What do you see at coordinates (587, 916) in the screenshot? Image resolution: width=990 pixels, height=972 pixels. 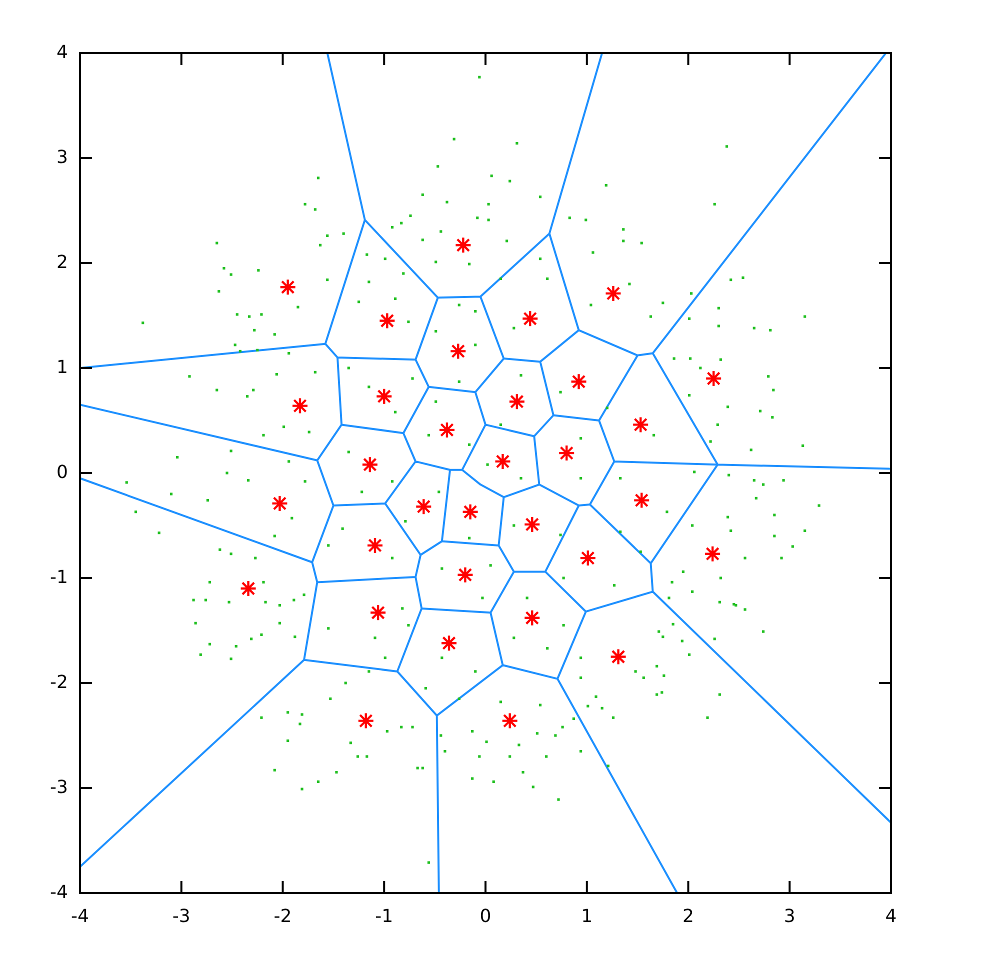 I see `x-tick-label: 1` at bounding box center [587, 916].